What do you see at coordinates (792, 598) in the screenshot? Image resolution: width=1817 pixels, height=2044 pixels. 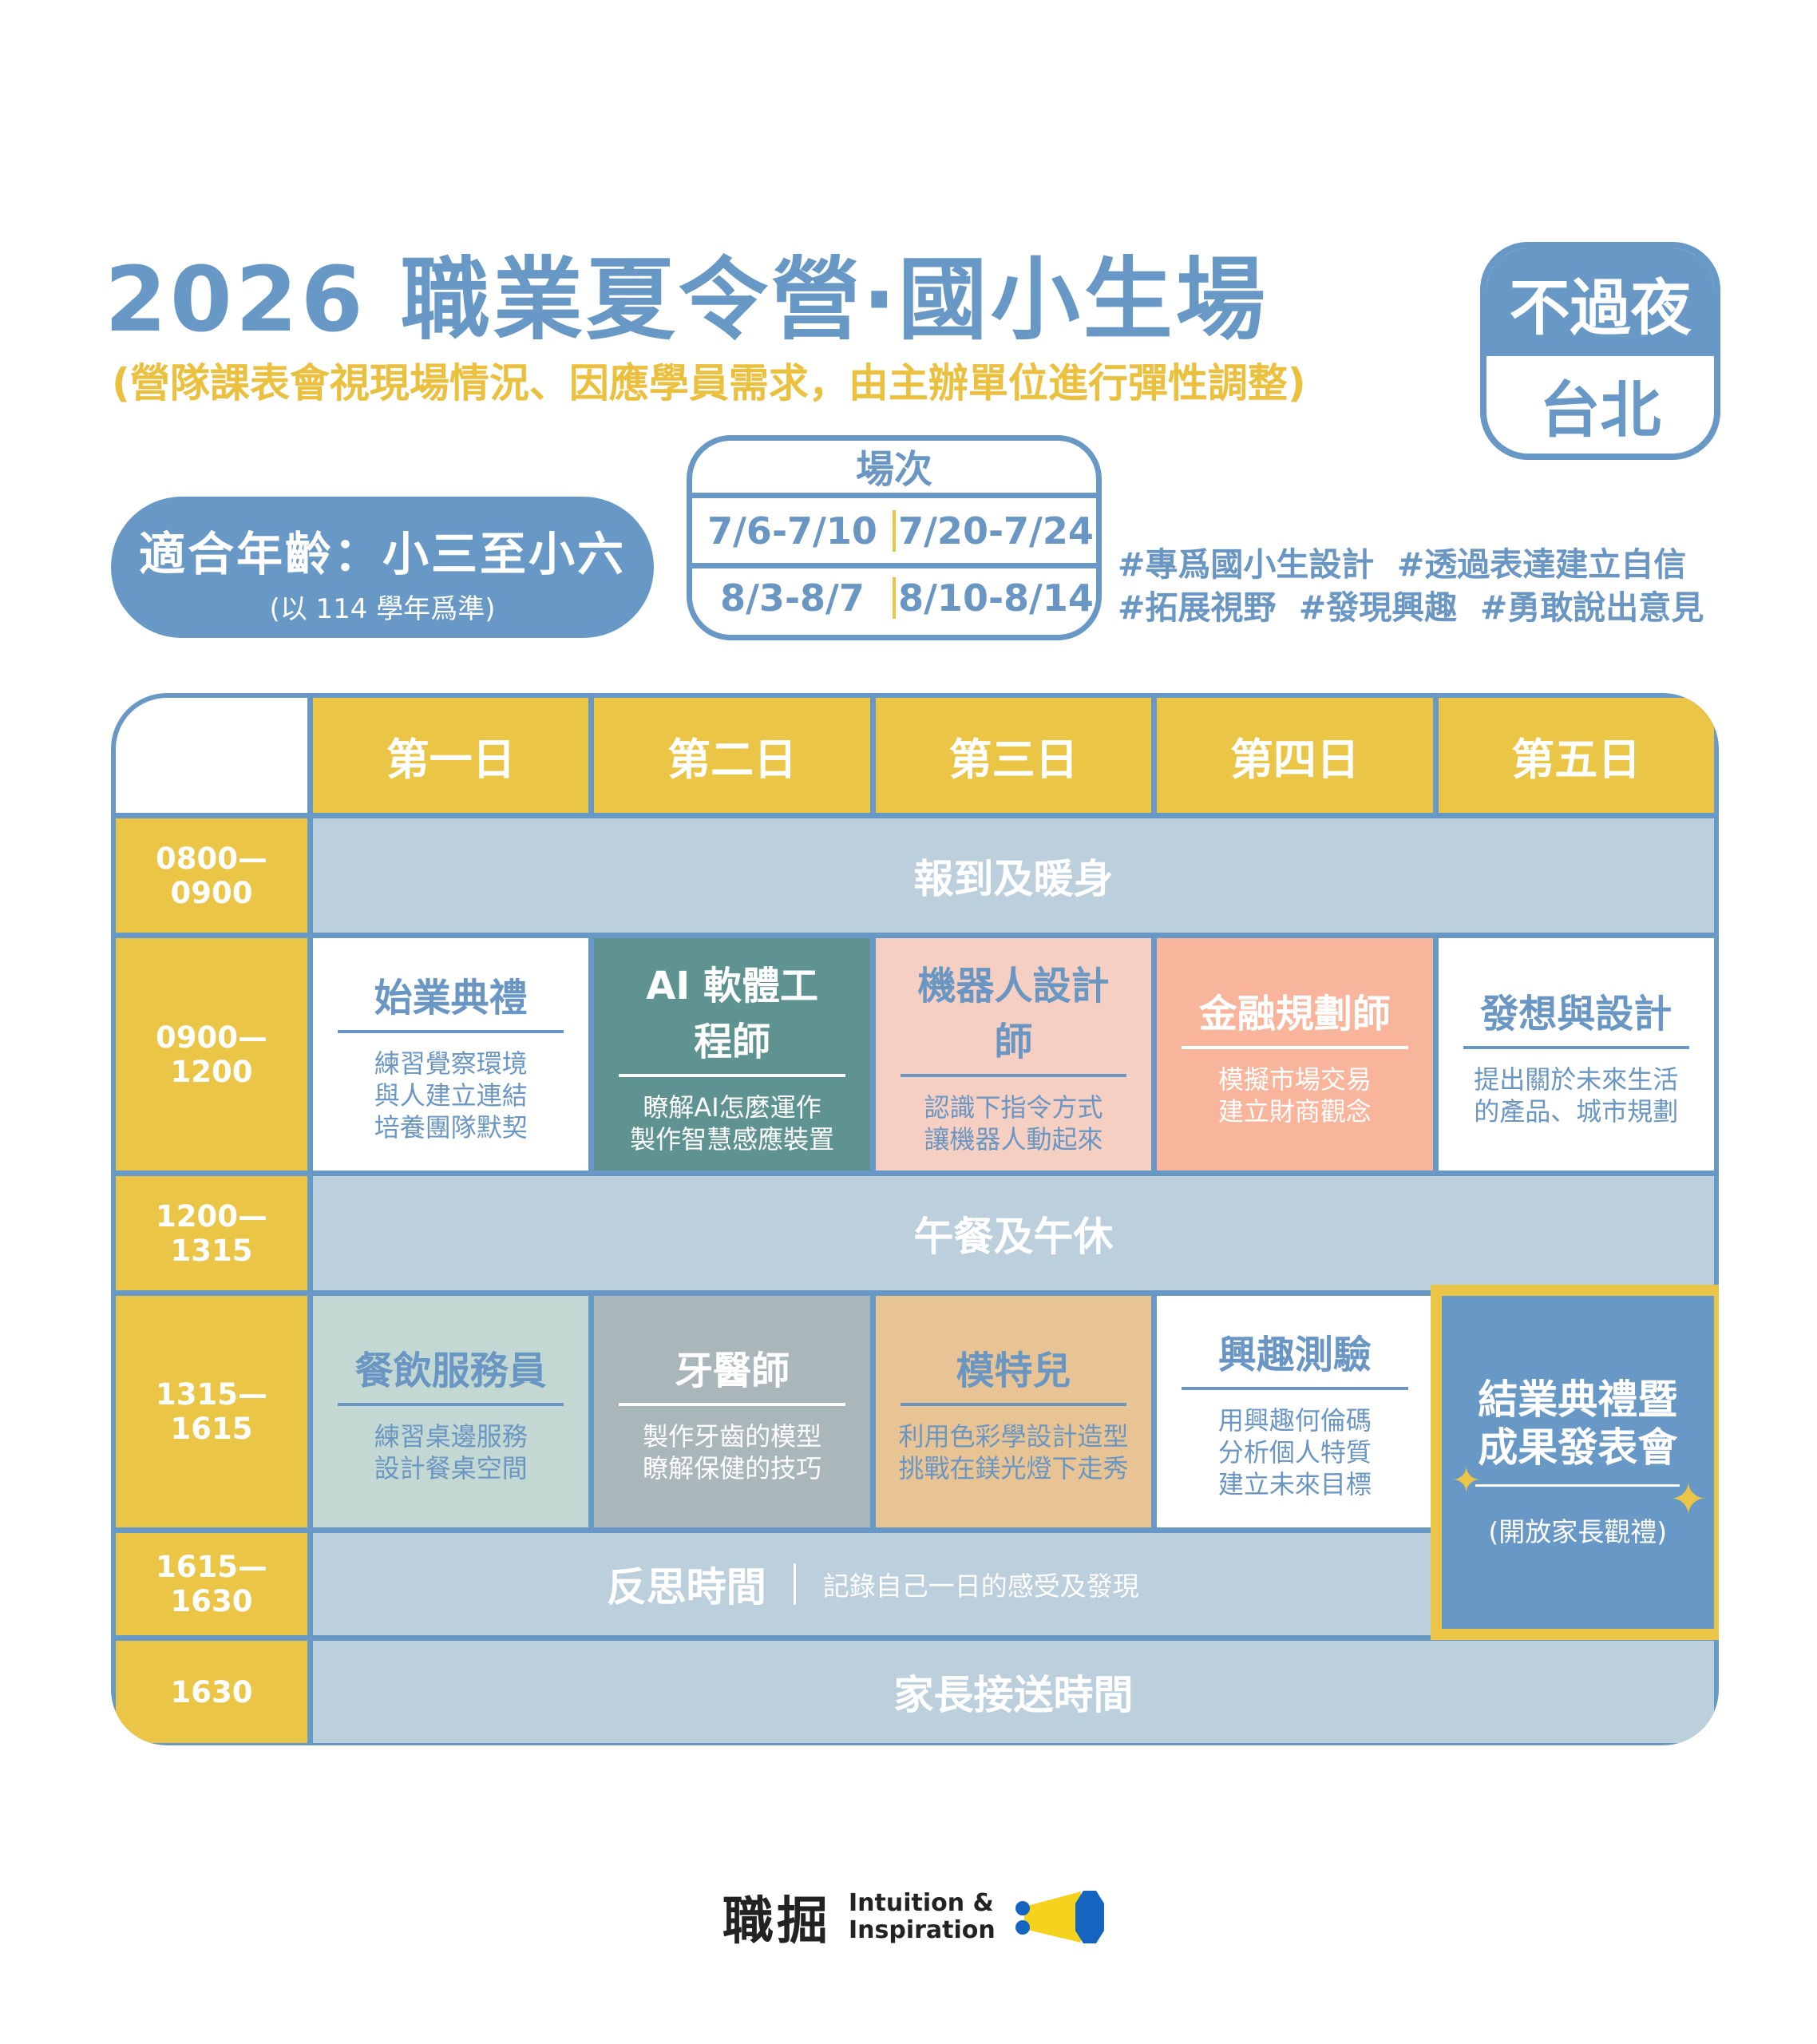 I see `session-date: 8/3-8/7` at bounding box center [792, 598].